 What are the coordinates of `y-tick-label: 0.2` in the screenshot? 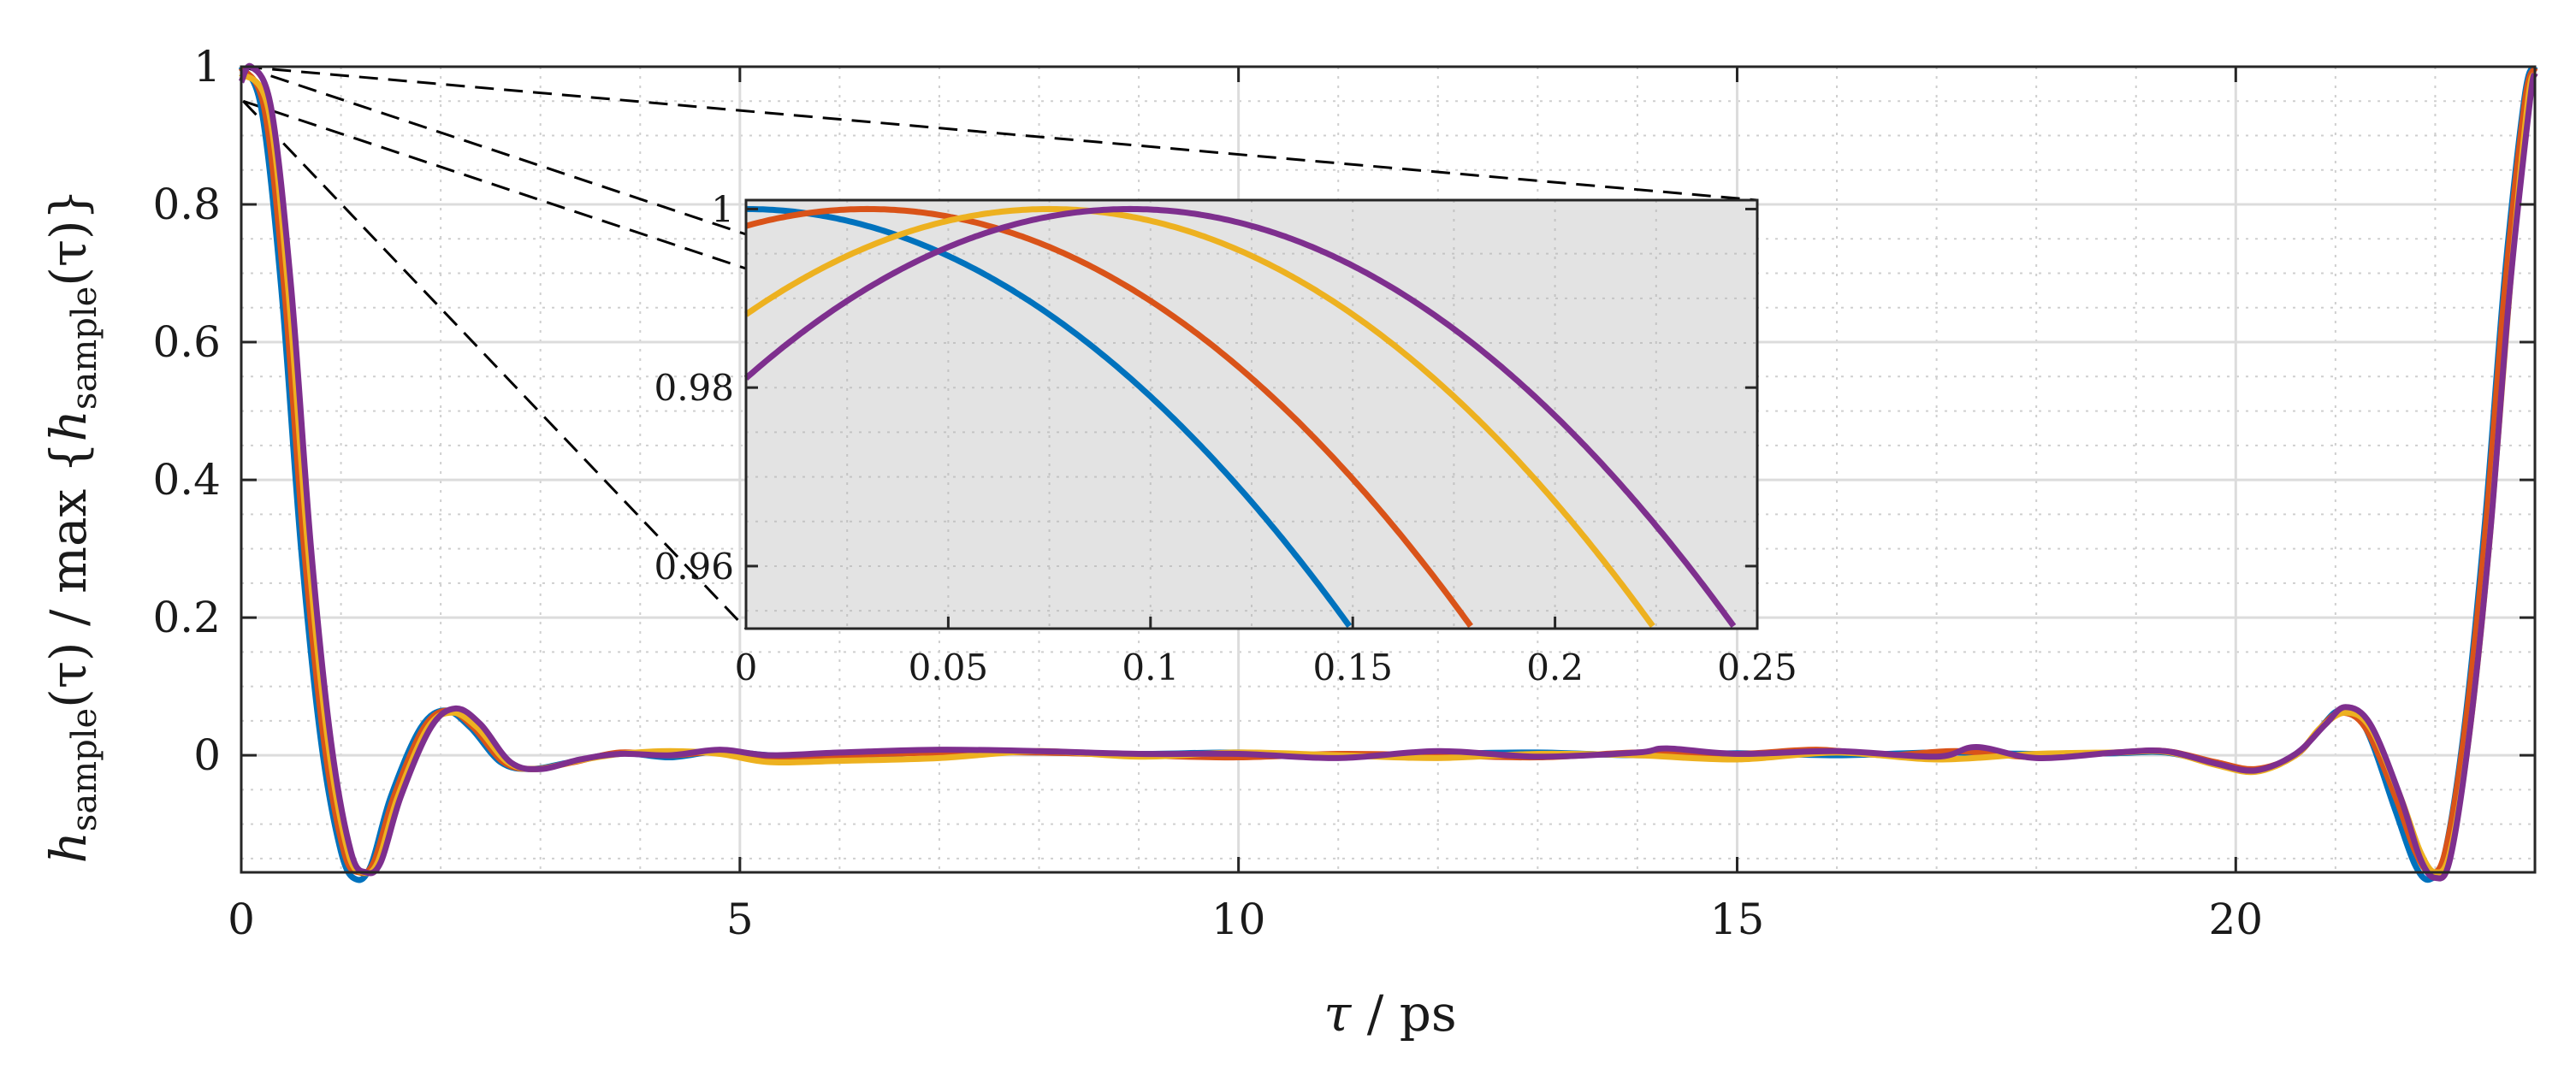 It's located at (186, 617).